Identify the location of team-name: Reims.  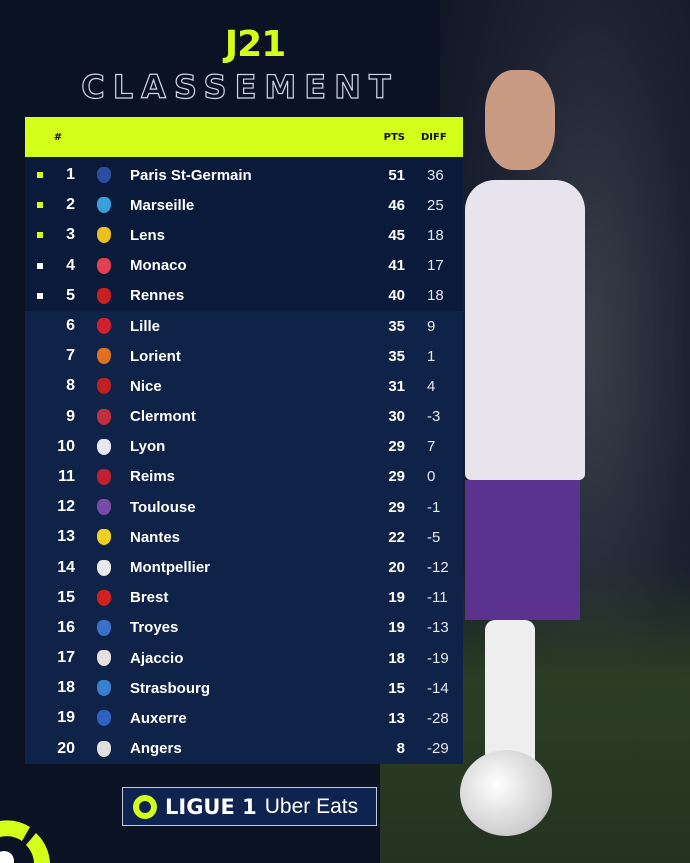
(153, 477).